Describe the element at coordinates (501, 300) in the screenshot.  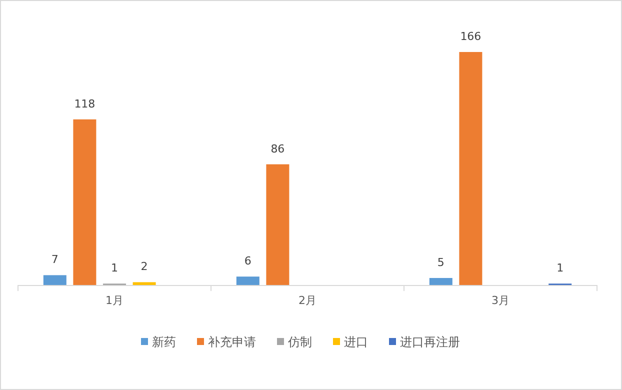
I see `x-tick-label: 3月` at that location.